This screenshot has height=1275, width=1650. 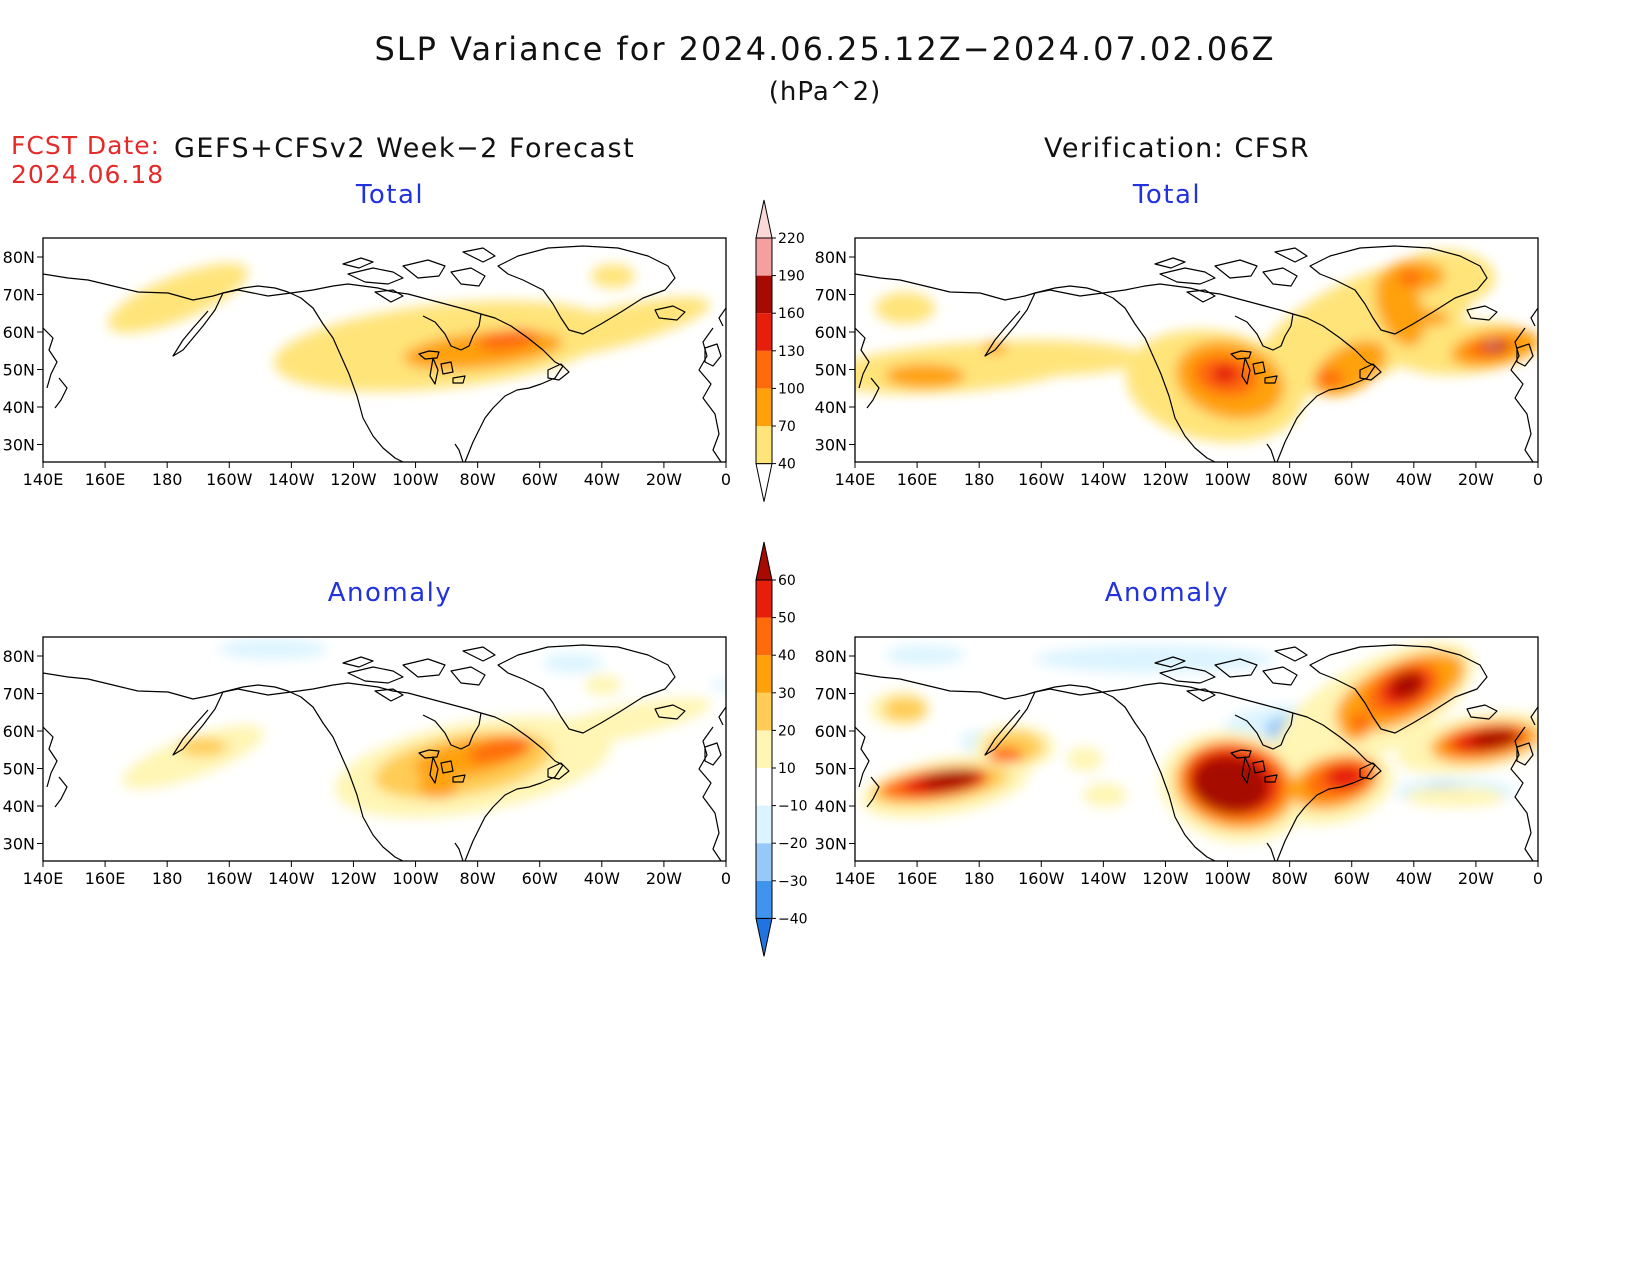 What do you see at coordinates (1041, 878) in the screenshot?
I see `lon-tick-label: 160W` at bounding box center [1041, 878].